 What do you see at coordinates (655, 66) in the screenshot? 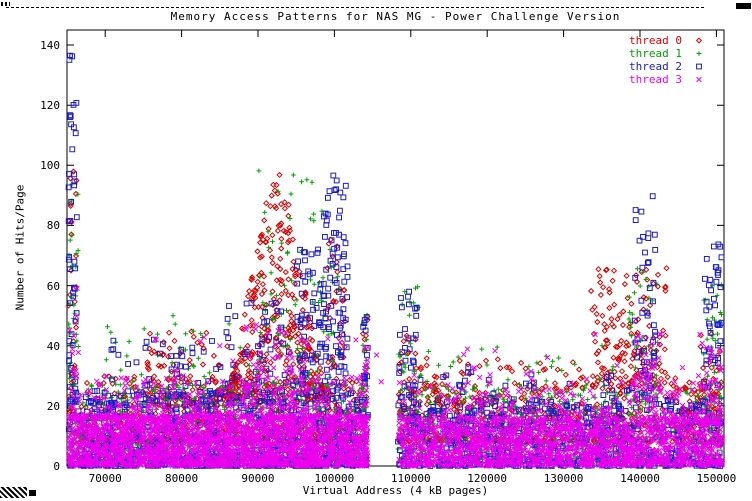
I see `legend-label: thread 2` at bounding box center [655, 66].